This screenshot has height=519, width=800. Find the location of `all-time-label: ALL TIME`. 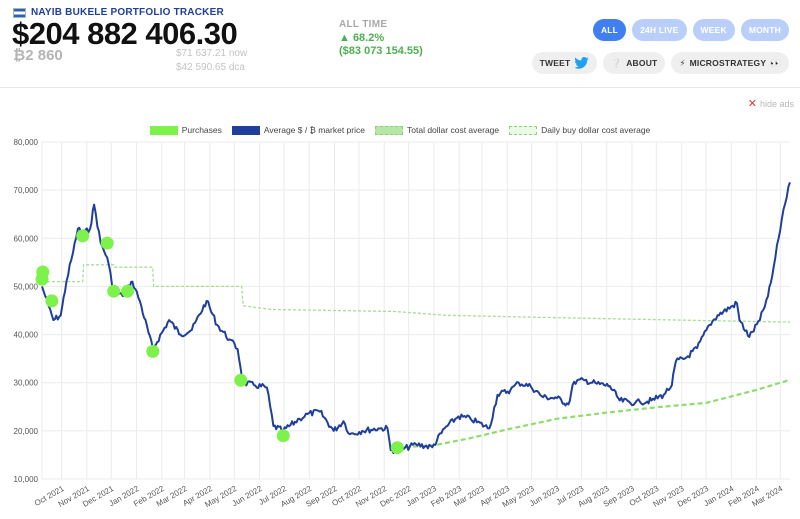

all-time-label: ALL TIME is located at coordinates (363, 24).